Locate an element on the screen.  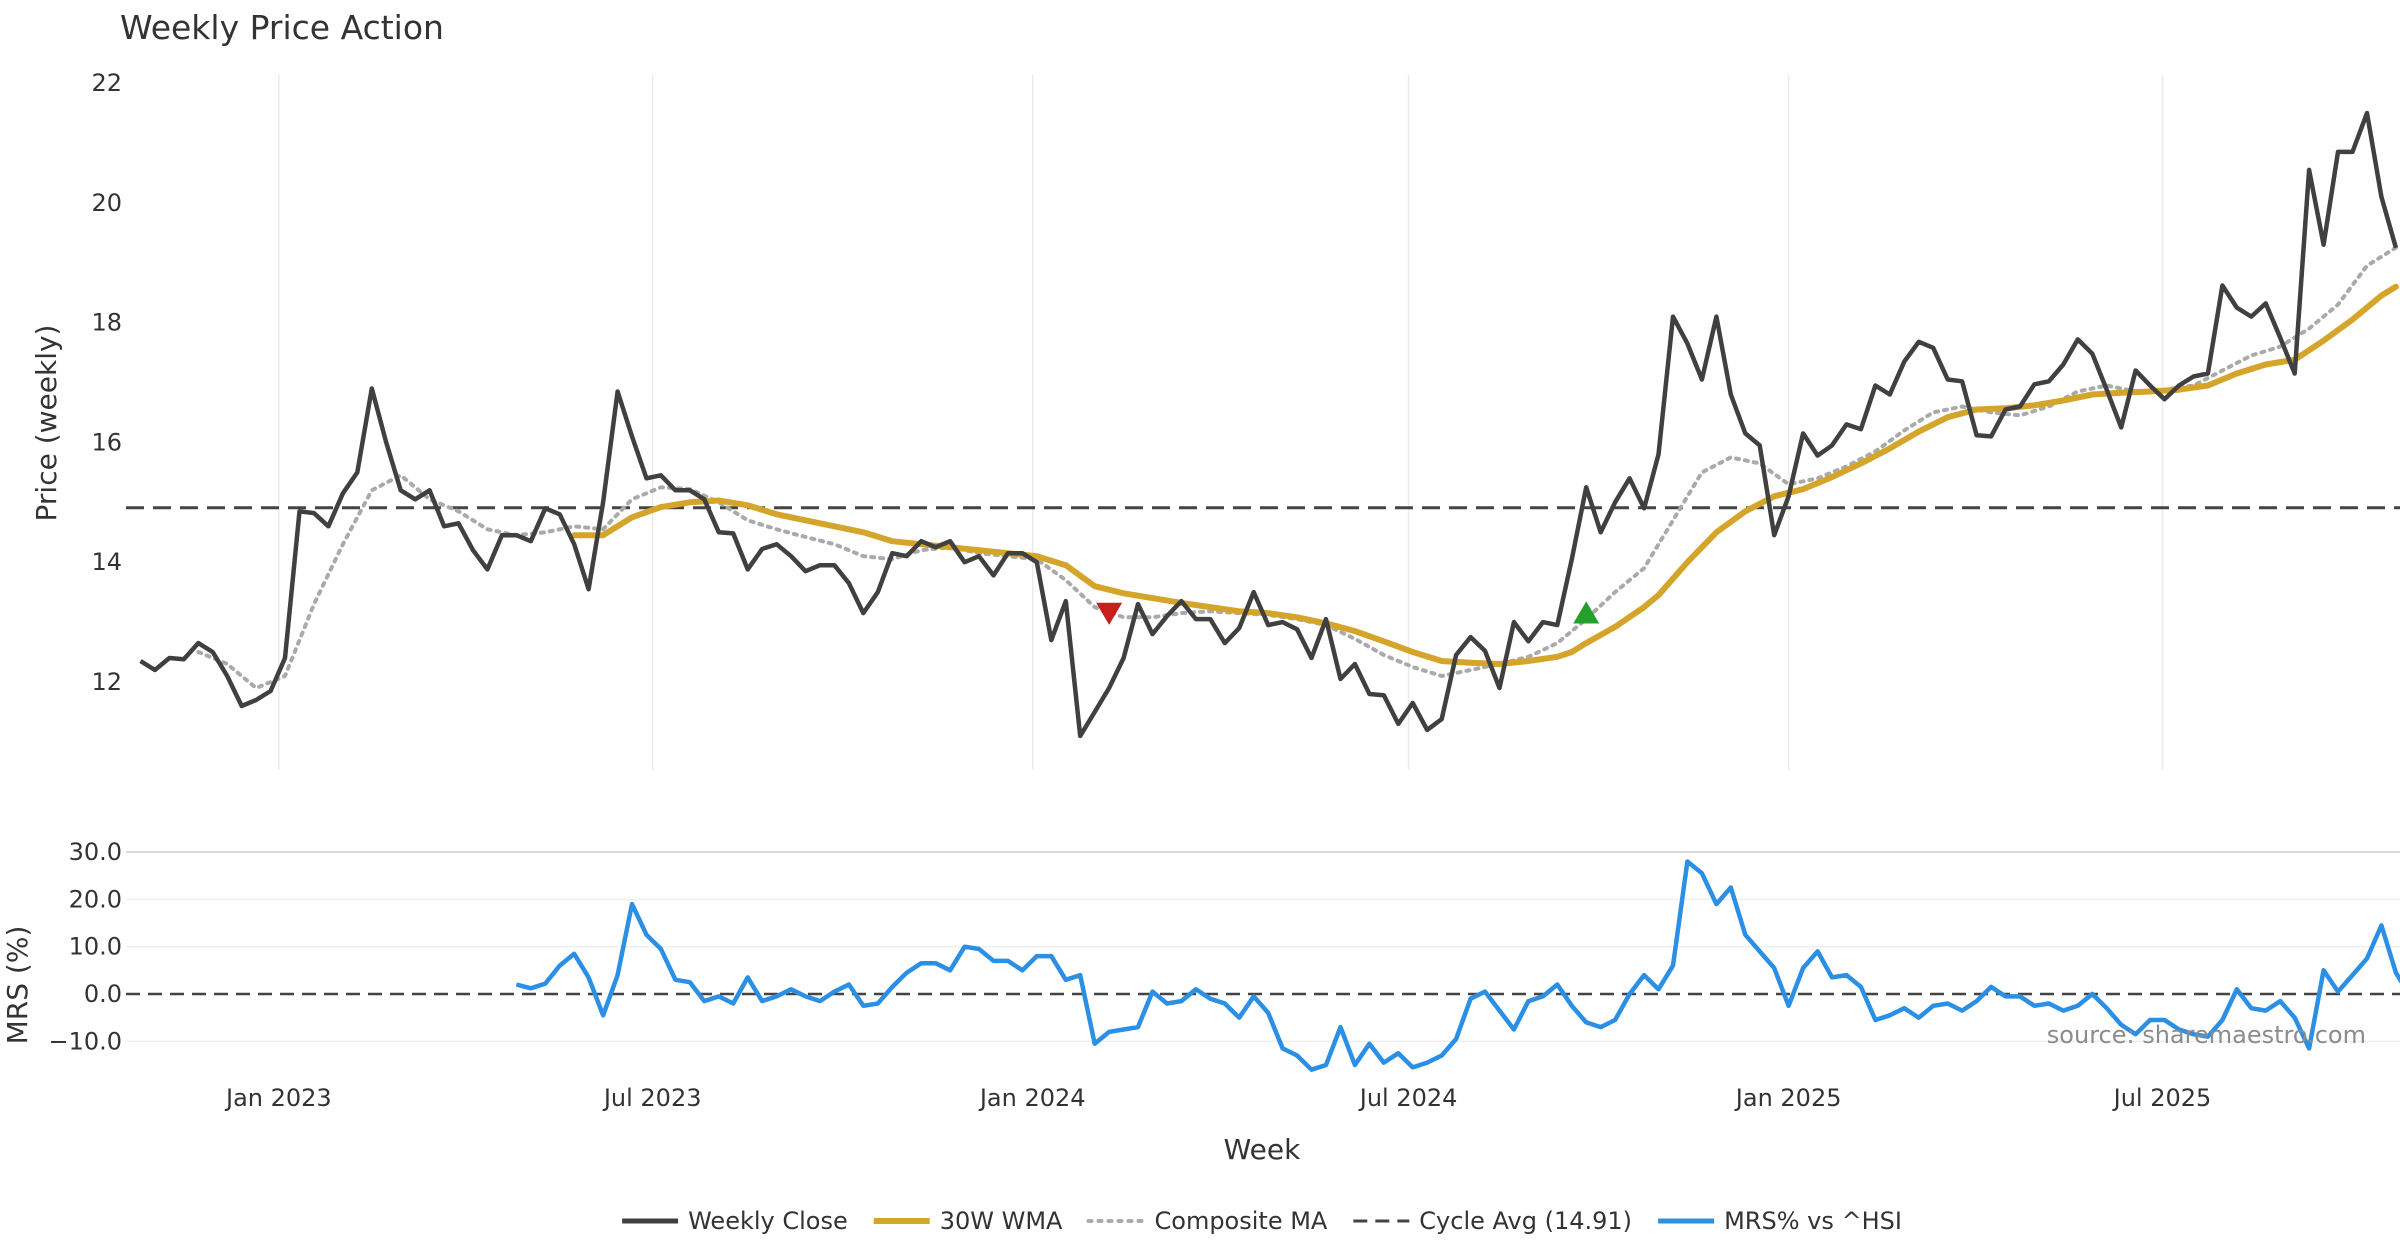
price-y-tick-label-2: 16 is located at coordinates (106, 442).